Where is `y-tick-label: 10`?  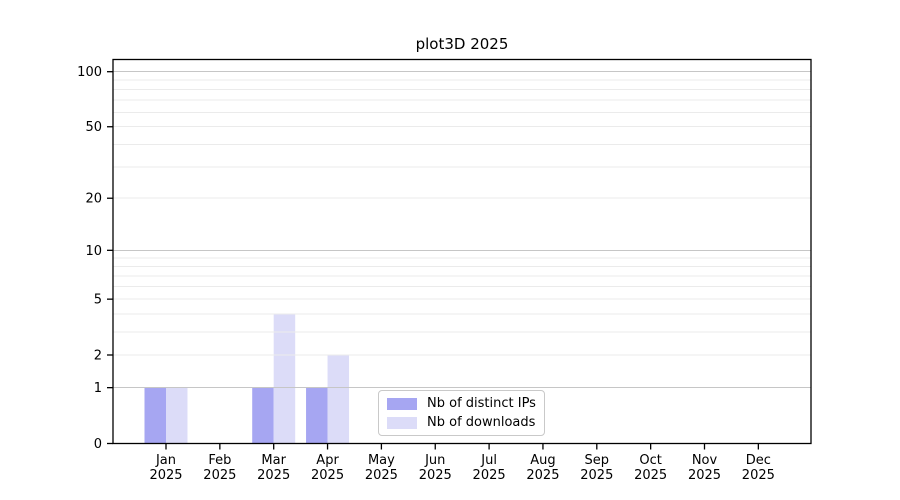 y-tick-label: 10 is located at coordinates (93, 251).